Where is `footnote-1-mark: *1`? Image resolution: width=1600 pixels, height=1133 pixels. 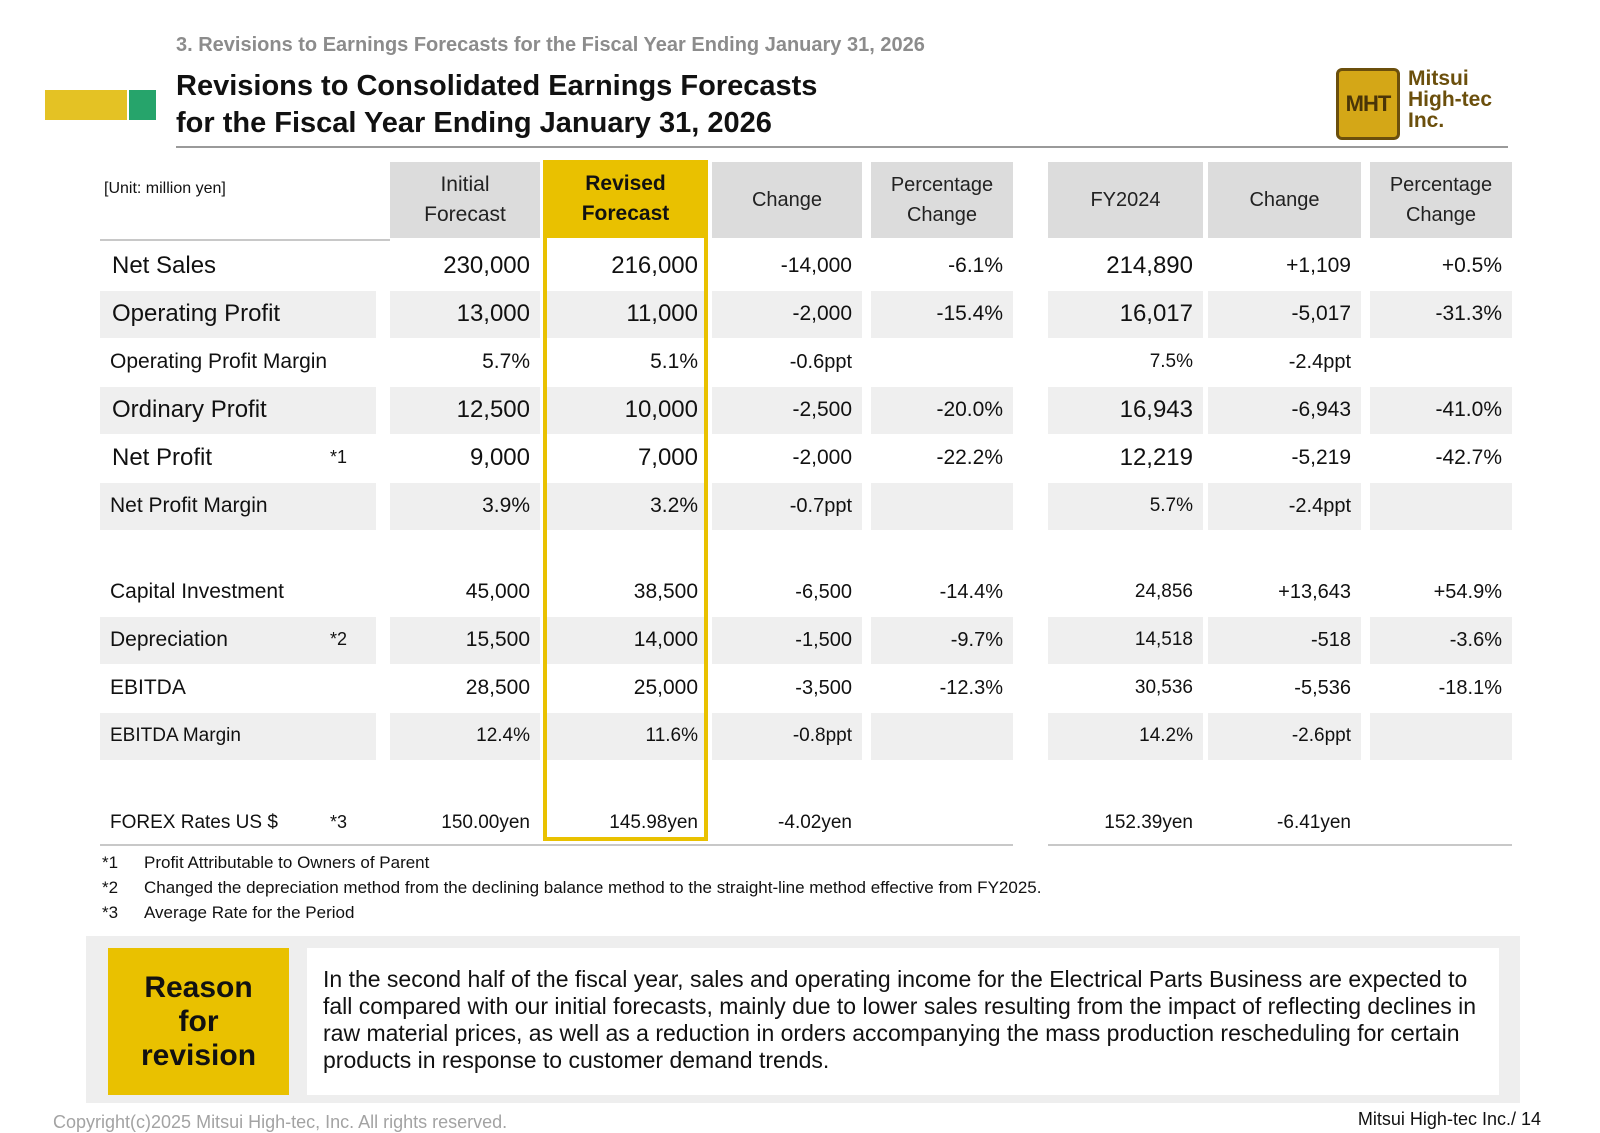
footnote-1-mark: *1 is located at coordinates (110, 862).